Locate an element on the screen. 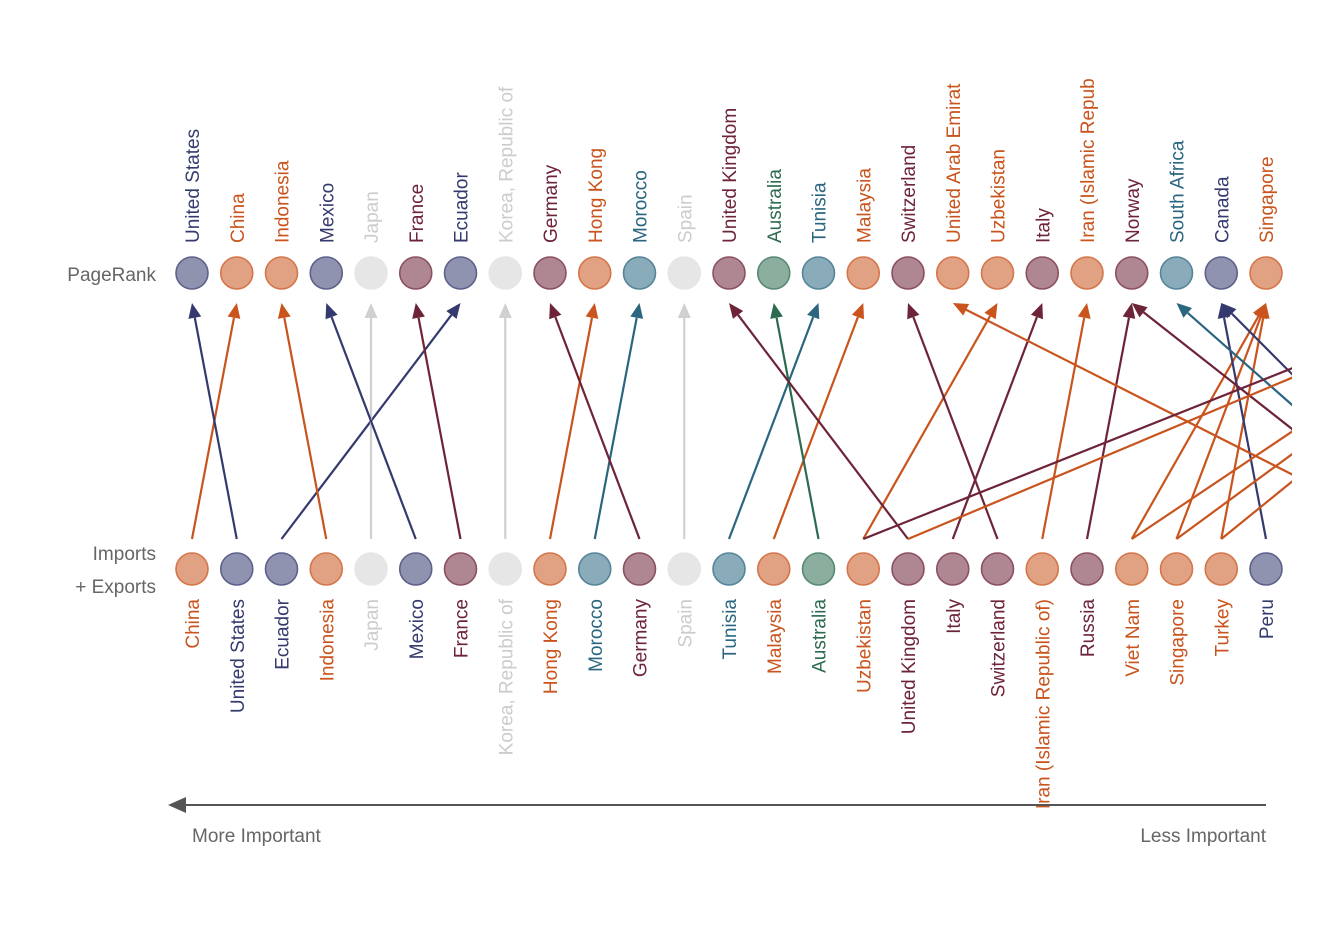 This screenshot has height=945, width=1344. trade-label-italy: Italy is located at coordinates (954, 616).